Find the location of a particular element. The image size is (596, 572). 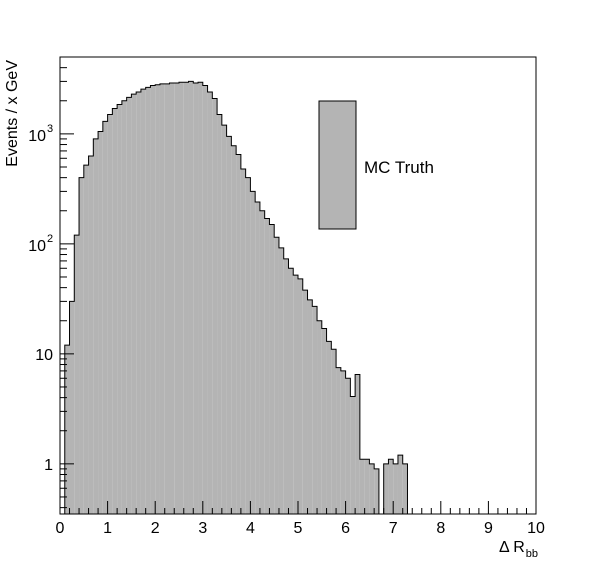

x-axis-title-subscript: bb is located at coordinates (532, 554).